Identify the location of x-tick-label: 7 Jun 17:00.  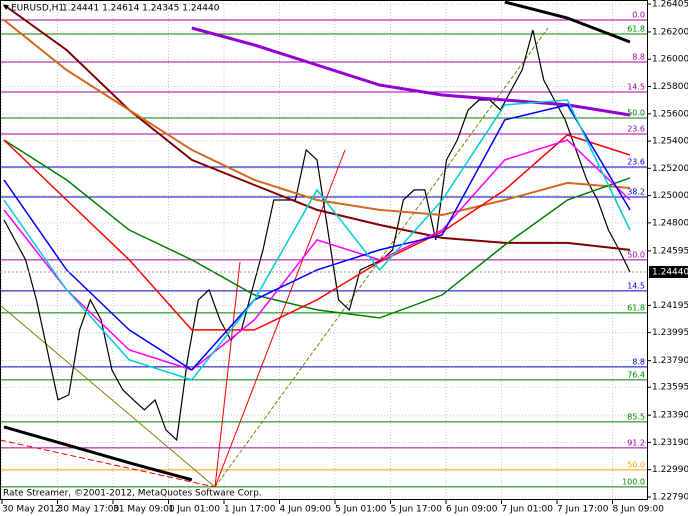
(583, 510).